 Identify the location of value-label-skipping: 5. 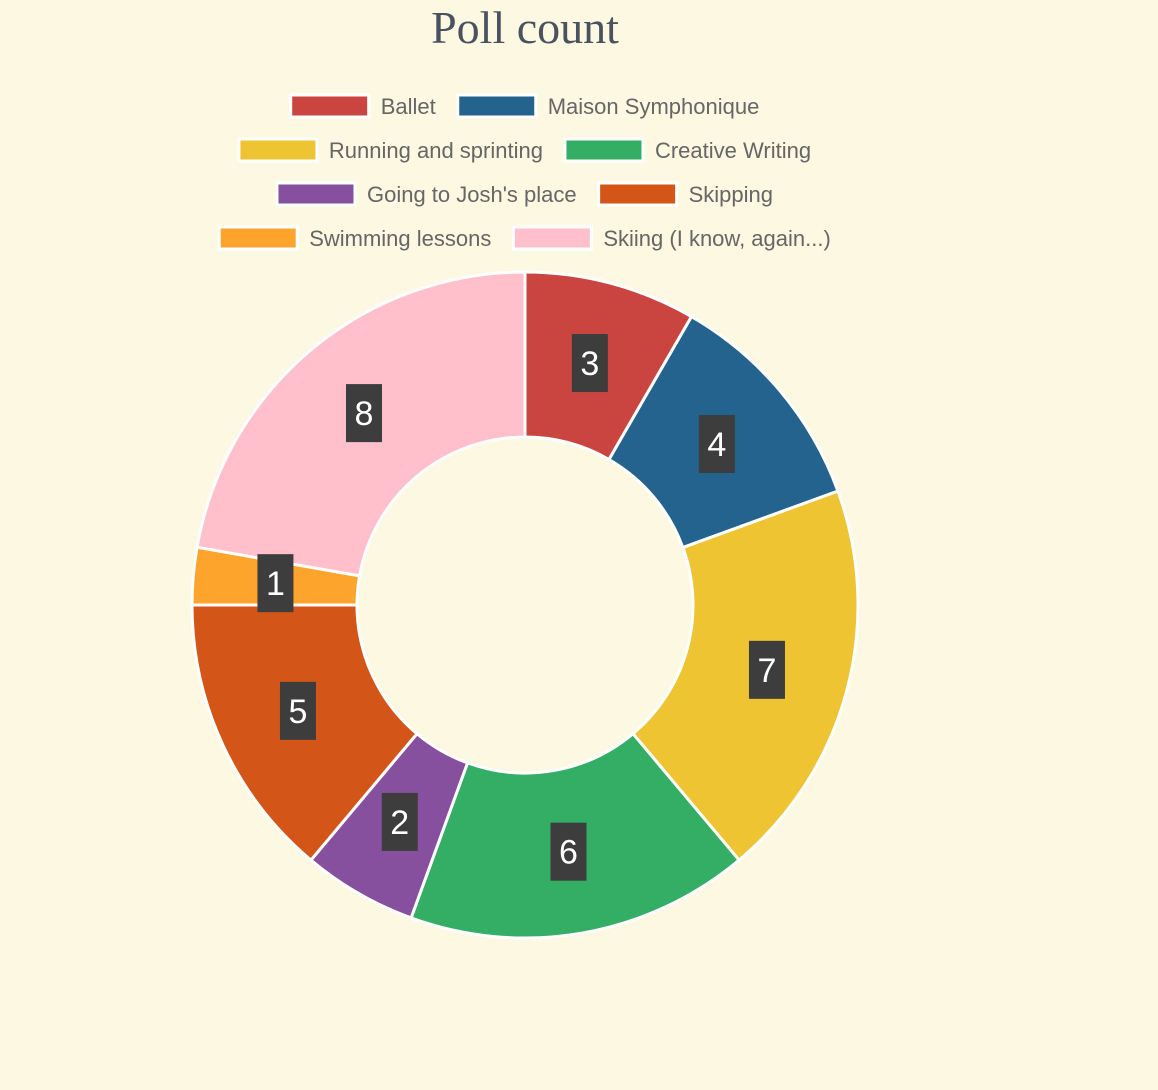
(297, 710).